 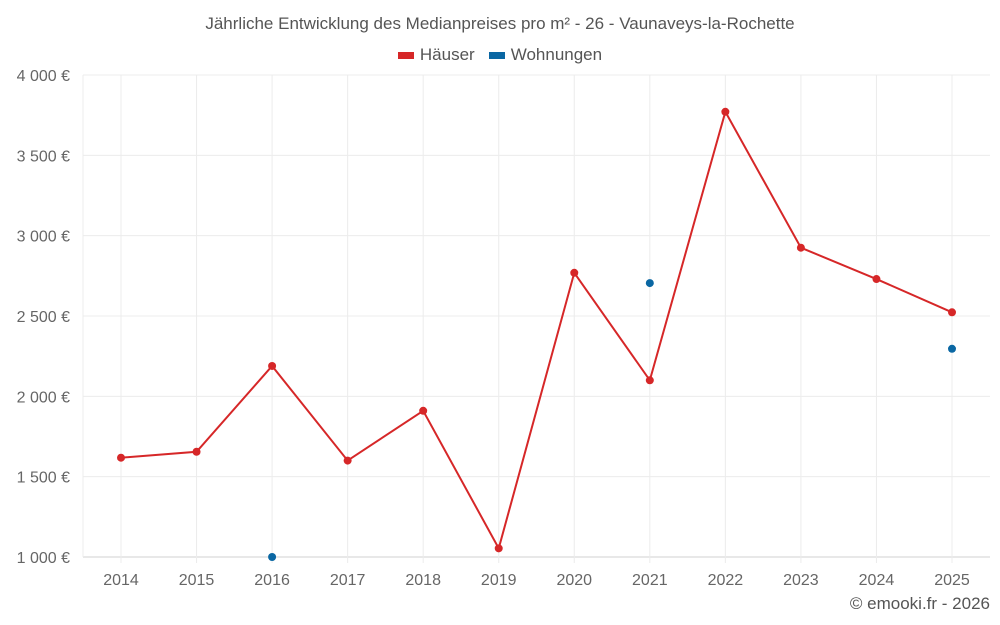 I want to click on x-tick-label: 2016, so click(x=272, y=580).